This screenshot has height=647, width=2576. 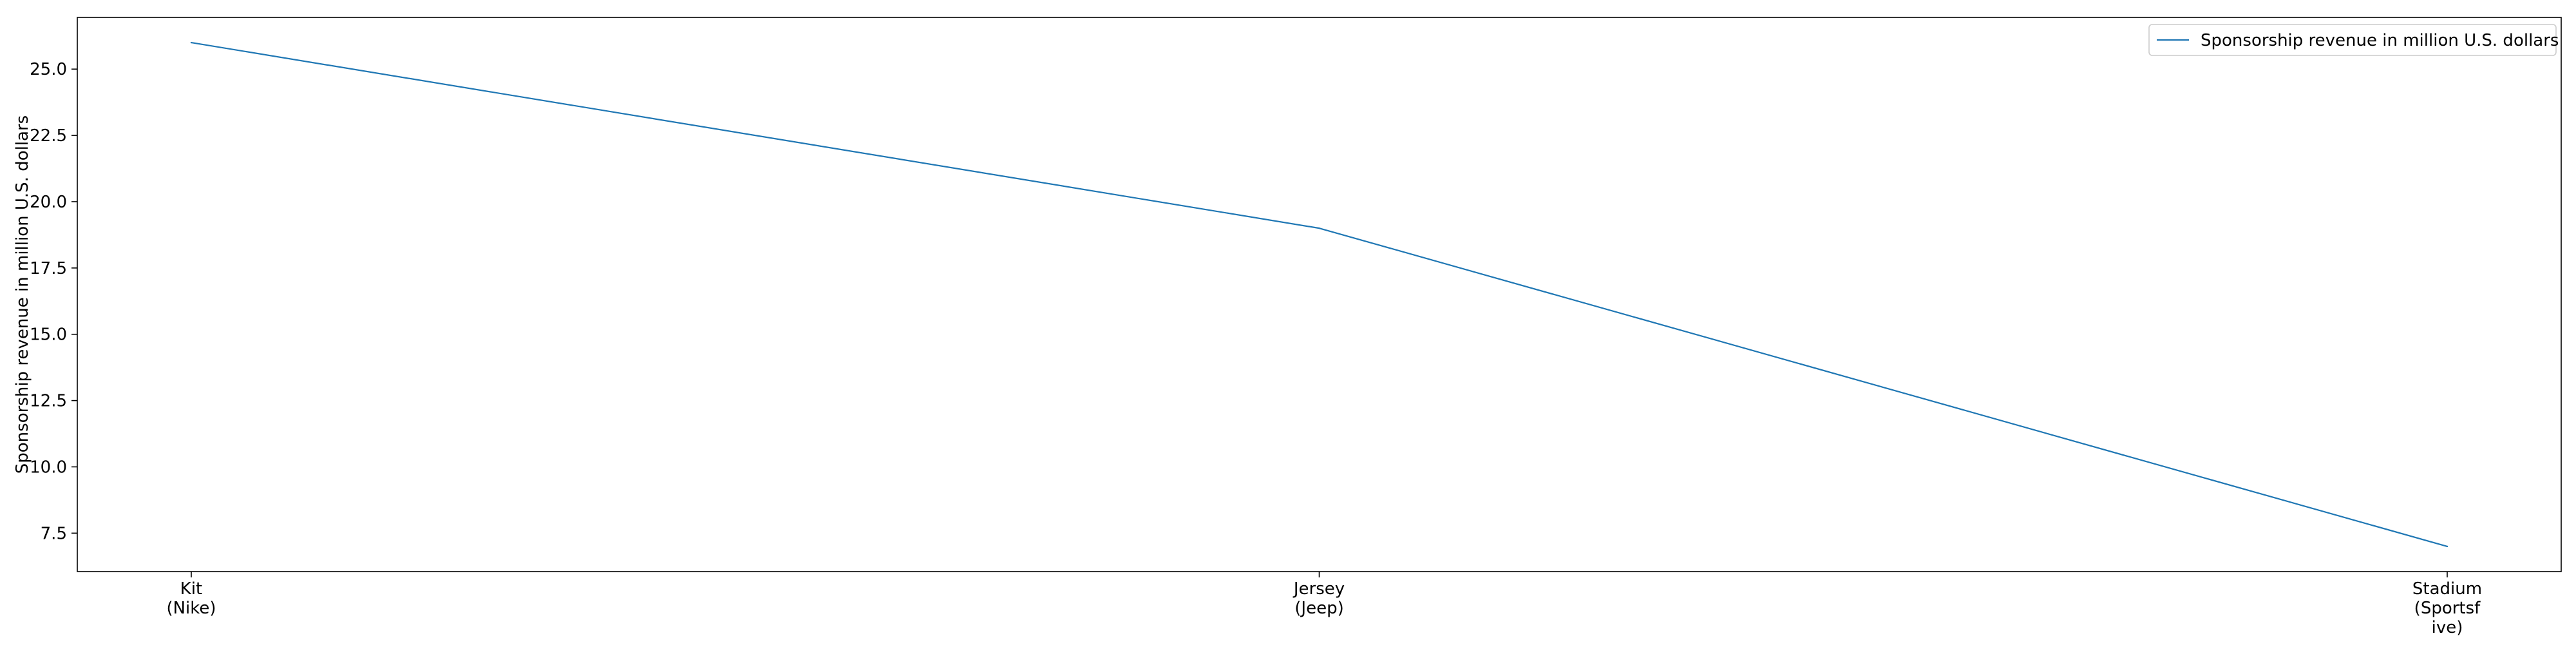 I want to click on y-tick-label: 12.5, so click(x=48, y=401).